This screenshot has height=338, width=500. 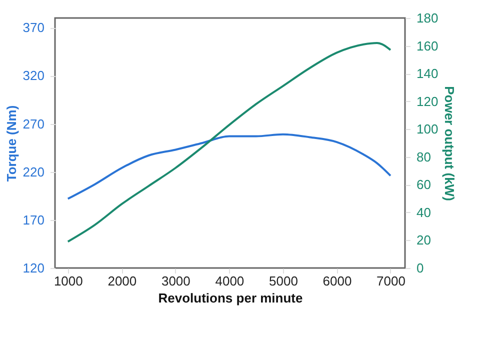 I want to click on y-tick-label: 320, so click(x=33, y=76).